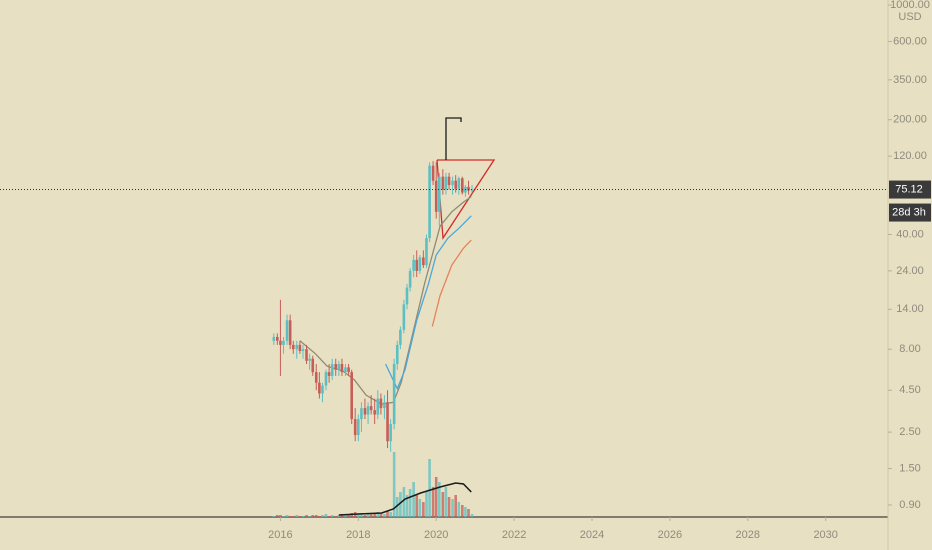 The height and width of the screenshot is (550, 932). Describe the element at coordinates (514, 535) in the screenshot. I see `x-tick-label: 2022` at that location.